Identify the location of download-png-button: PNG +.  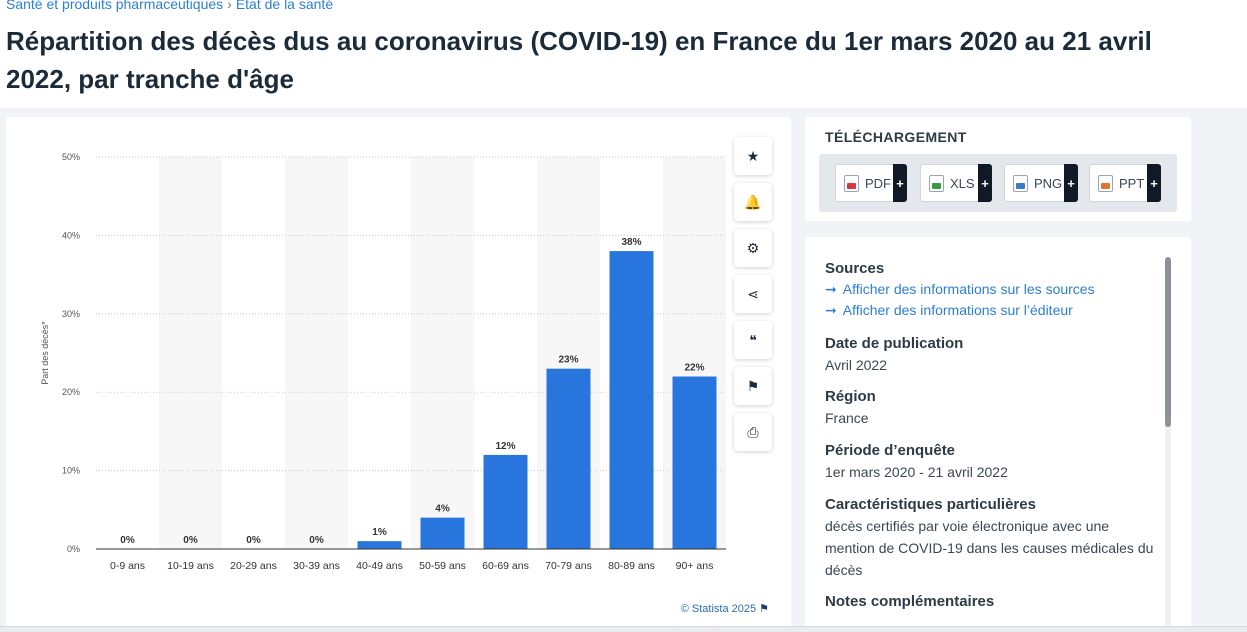
(1041, 183).